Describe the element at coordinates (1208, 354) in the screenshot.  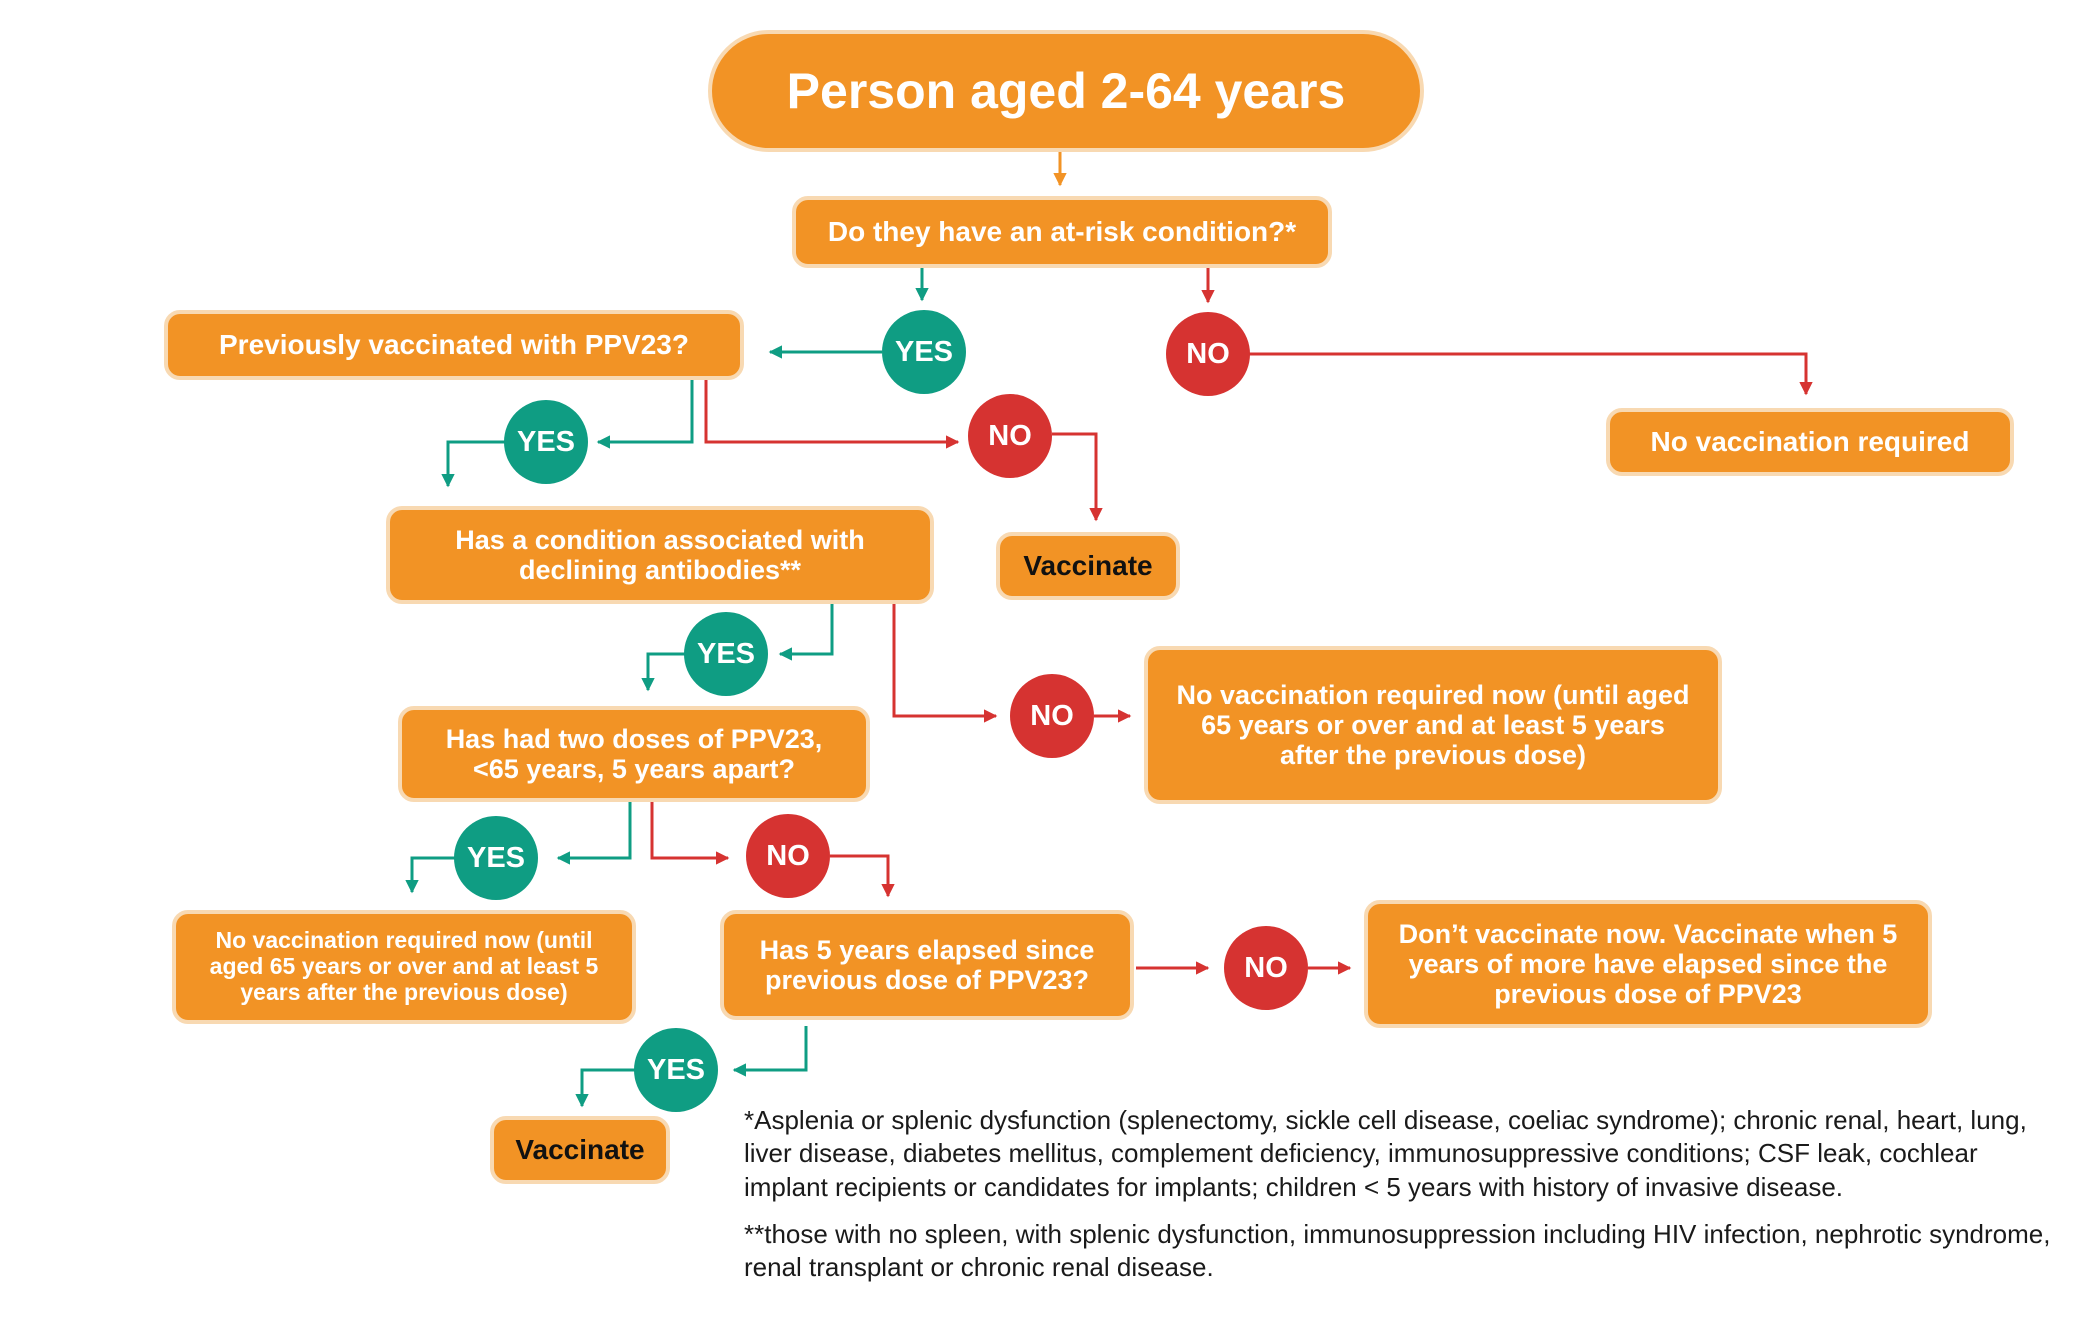
I see `no-circle-at-risk: NO` at that location.